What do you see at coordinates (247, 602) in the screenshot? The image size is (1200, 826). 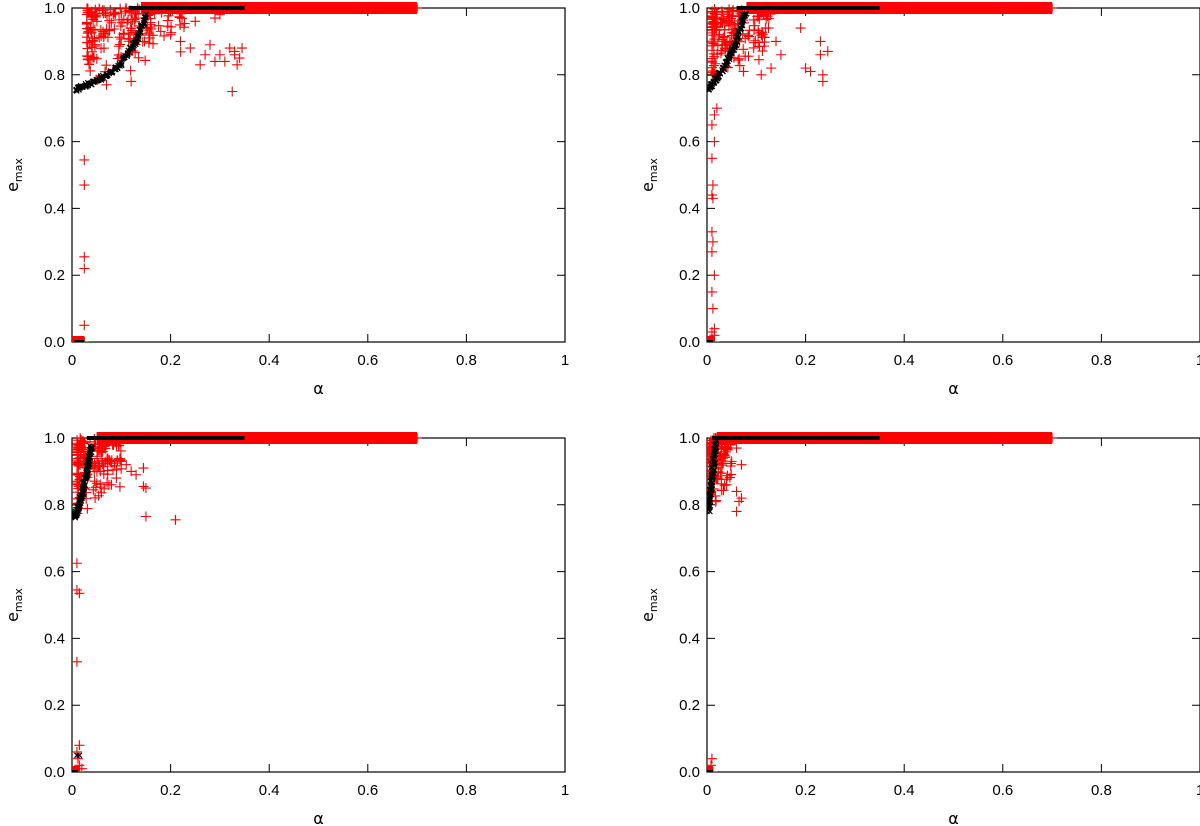 I see `series-red` at bounding box center [247, 602].